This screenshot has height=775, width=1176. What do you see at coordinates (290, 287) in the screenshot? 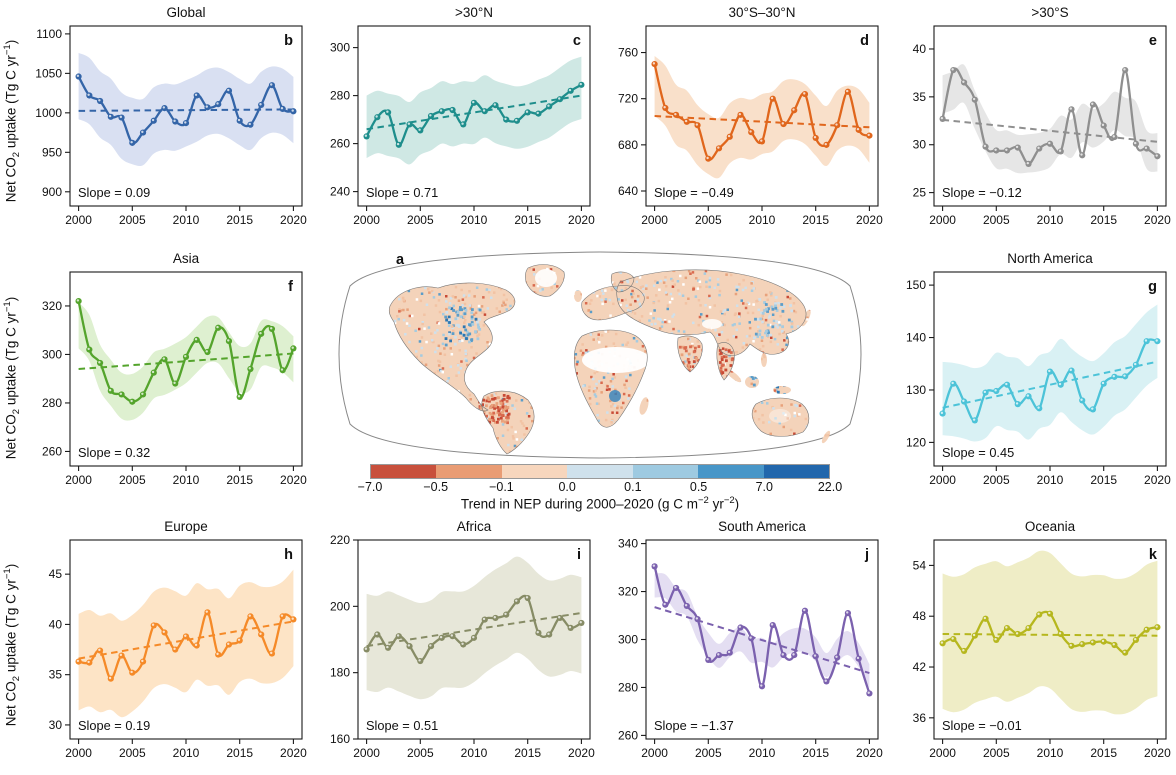
I see `panel-letter: f` at bounding box center [290, 287].